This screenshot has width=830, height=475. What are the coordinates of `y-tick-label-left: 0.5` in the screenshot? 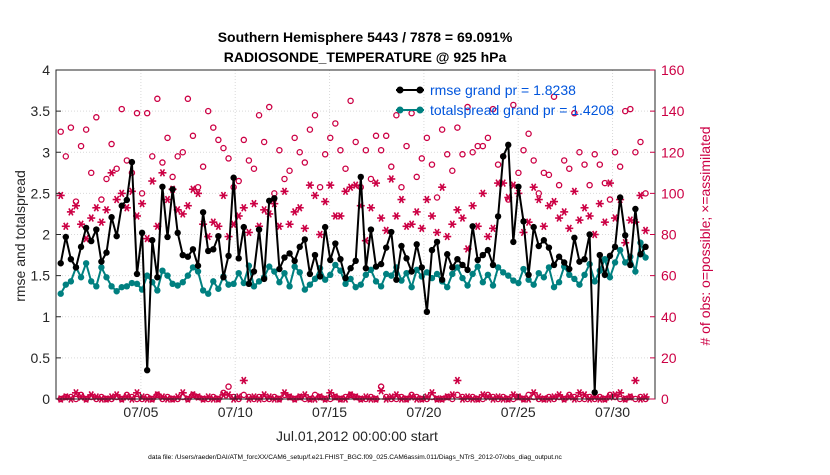 It's located at (41, 358).